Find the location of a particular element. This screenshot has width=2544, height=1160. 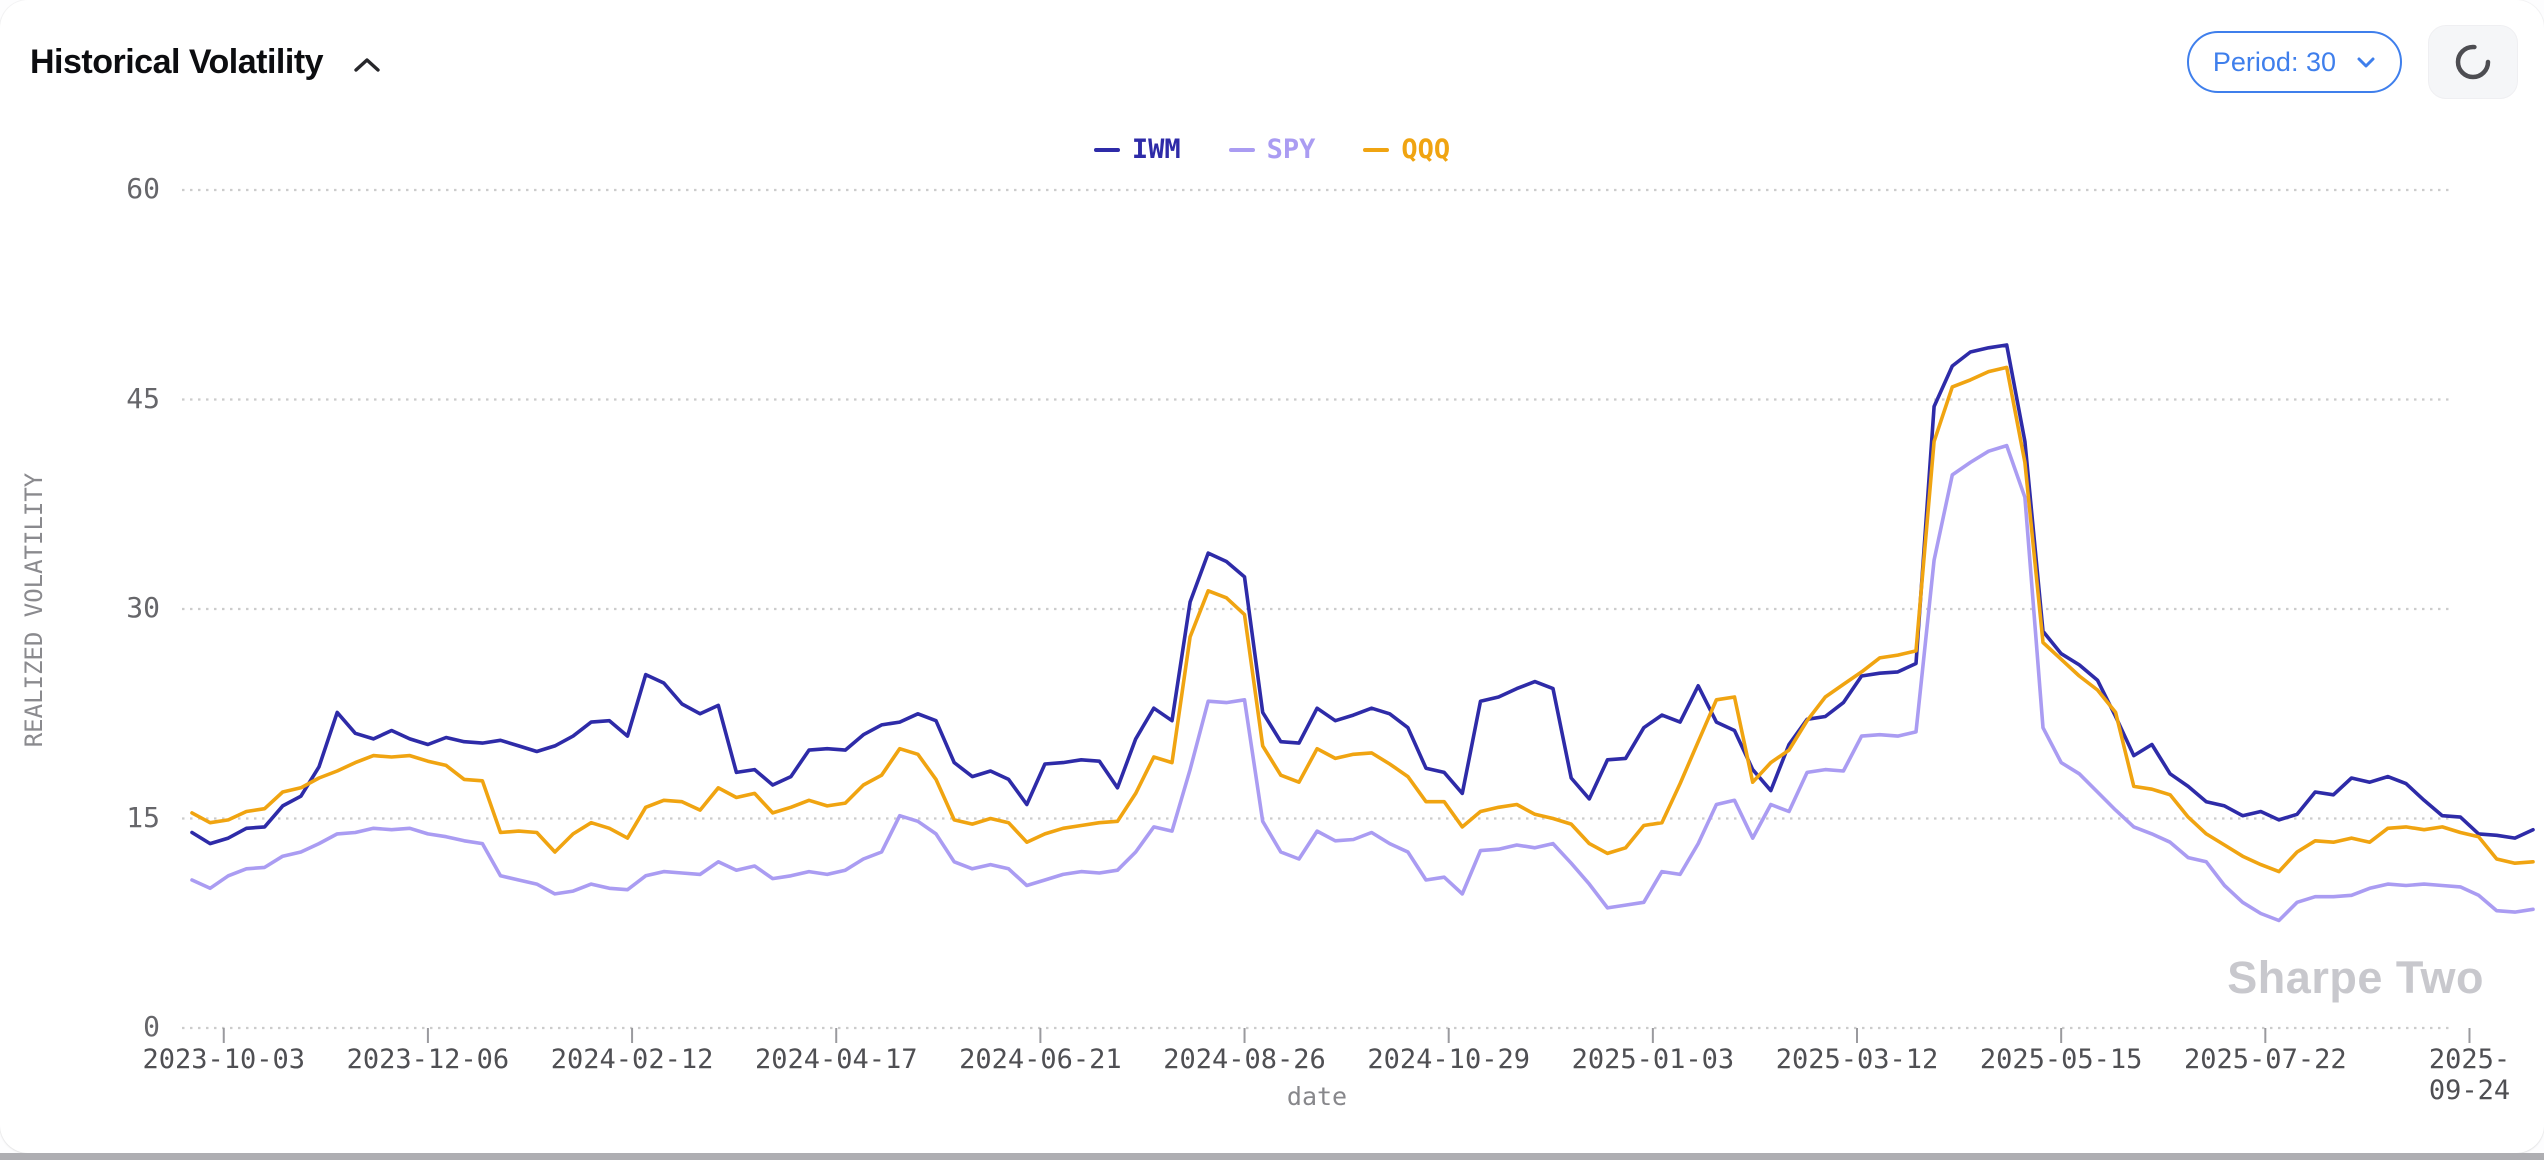

legend-item-spy: SPY is located at coordinates (1272, 149).